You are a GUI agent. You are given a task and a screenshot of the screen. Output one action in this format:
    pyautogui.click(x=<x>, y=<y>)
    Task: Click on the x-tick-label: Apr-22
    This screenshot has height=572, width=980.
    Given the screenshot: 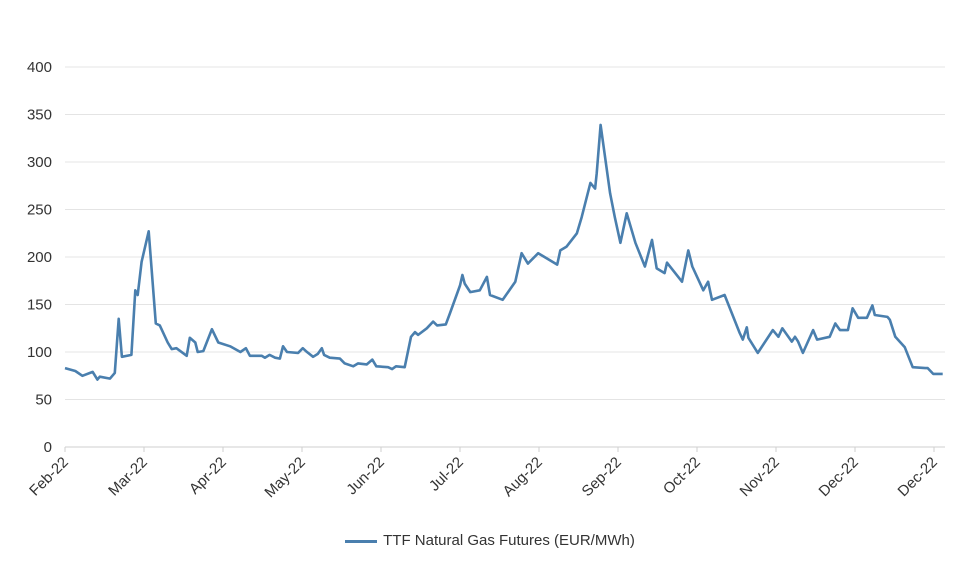 What is the action you would take?
    pyautogui.click(x=208, y=476)
    